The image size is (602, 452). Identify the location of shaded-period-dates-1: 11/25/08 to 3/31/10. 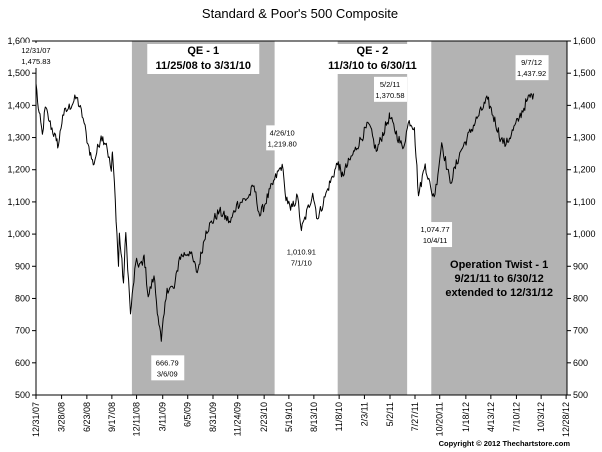
(203, 66).